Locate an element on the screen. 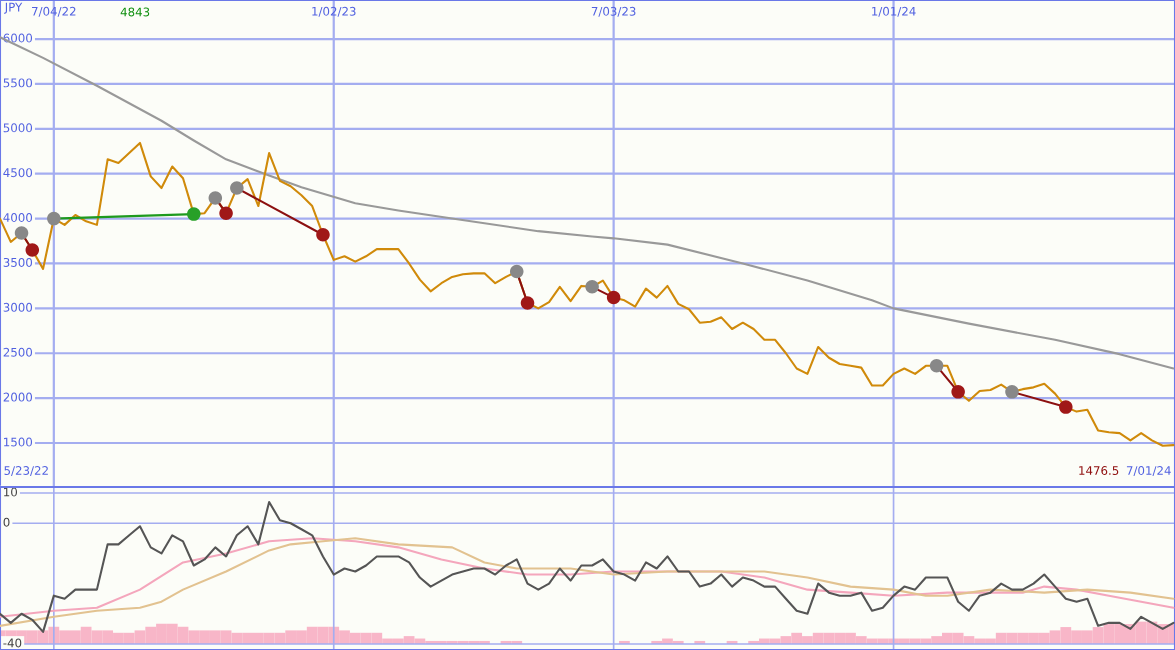 The height and width of the screenshot is (650, 1175). y-axis-title: JPY is located at coordinates (13, 8).